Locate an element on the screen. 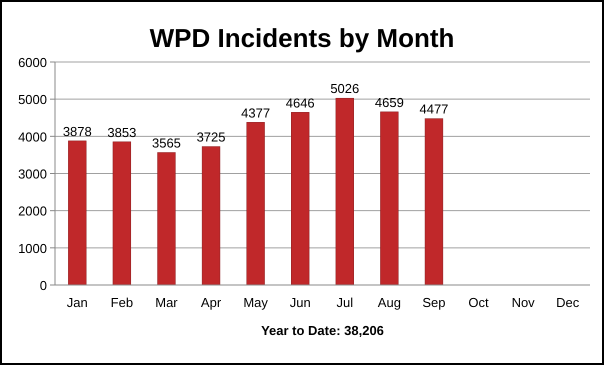 The image size is (604, 365). x-tick-label: Jun is located at coordinates (300, 302).